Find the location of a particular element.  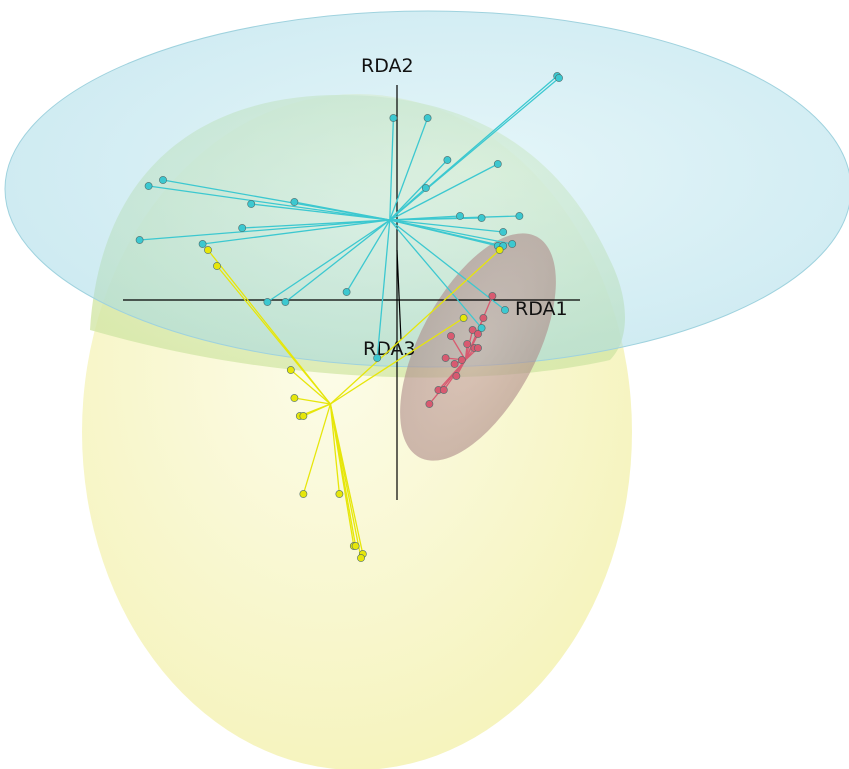

rda1-axis-label: RDA1 is located at coordinates (541, 309).